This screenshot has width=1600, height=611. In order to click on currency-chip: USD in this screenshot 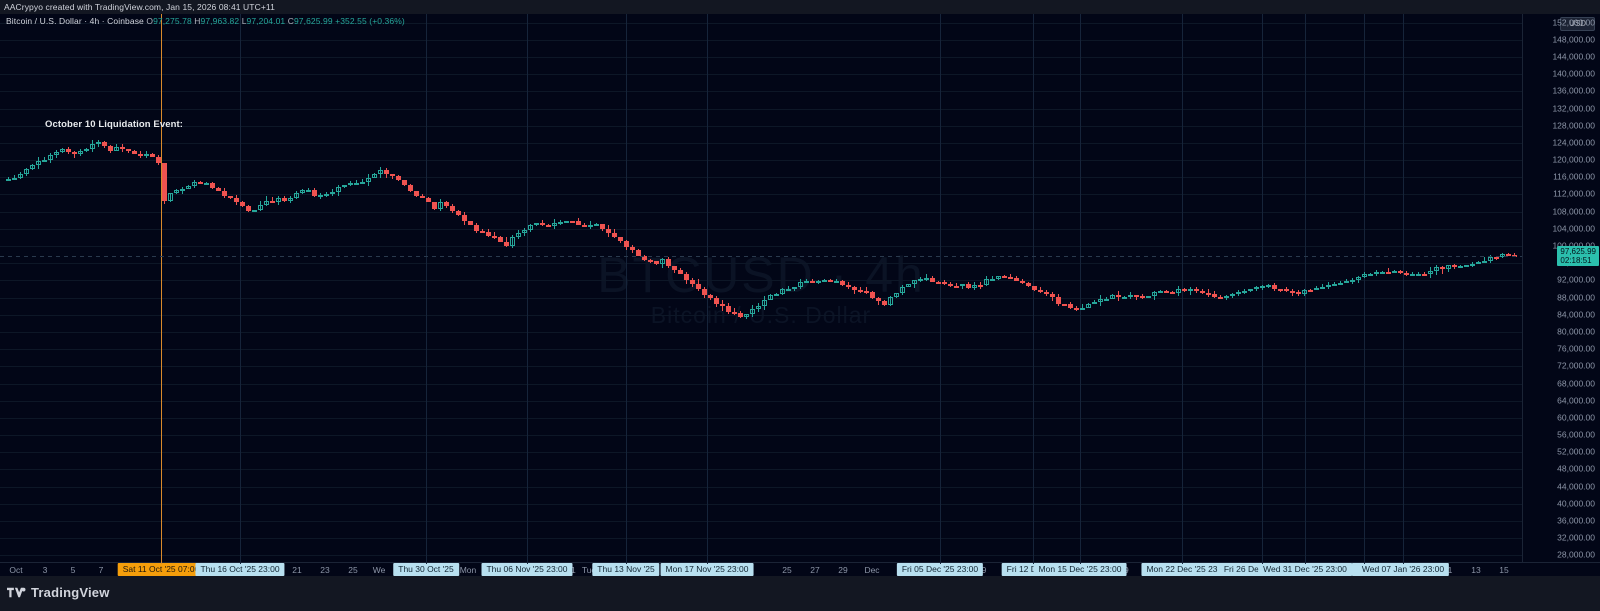, I will do `click(1577, 24)`.